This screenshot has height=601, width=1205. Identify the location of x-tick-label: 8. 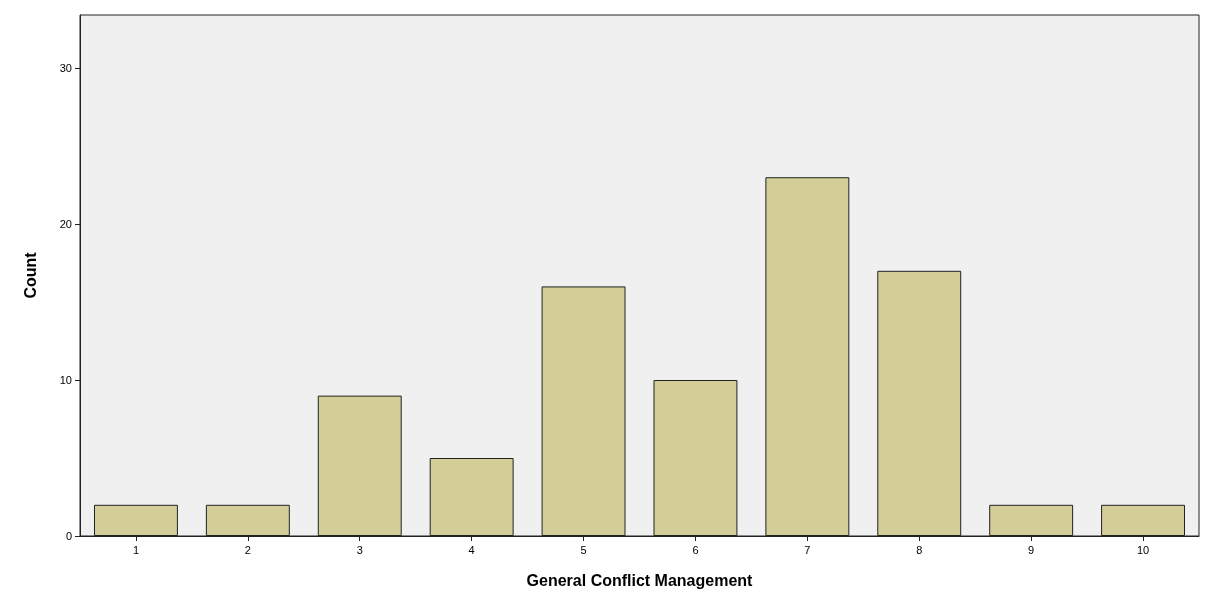
(919, 549).